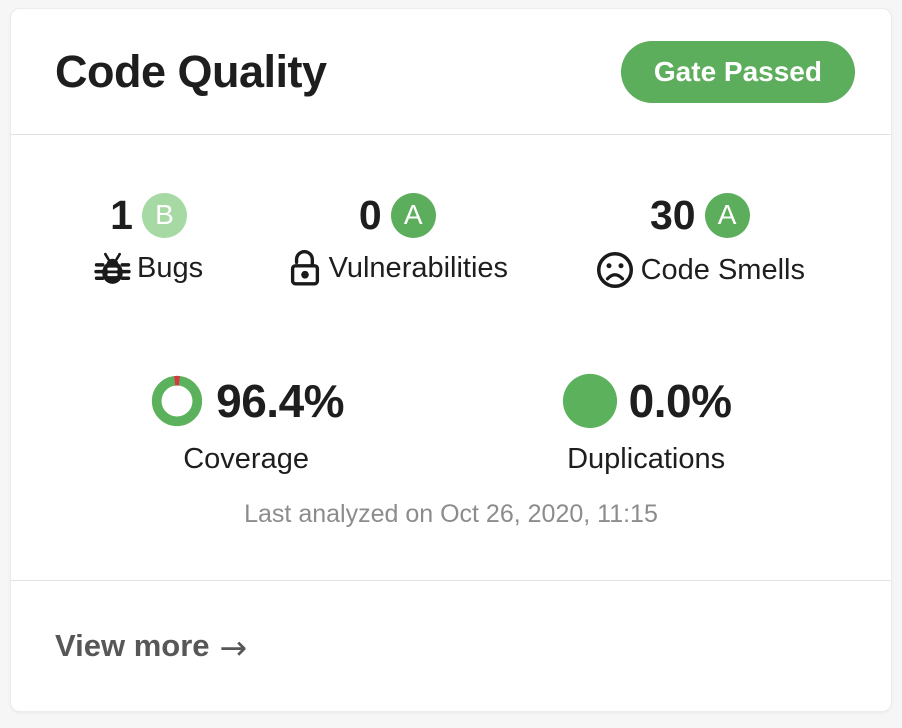  I want to click on duplications-value-row: 0.0%, so click(646, 401).